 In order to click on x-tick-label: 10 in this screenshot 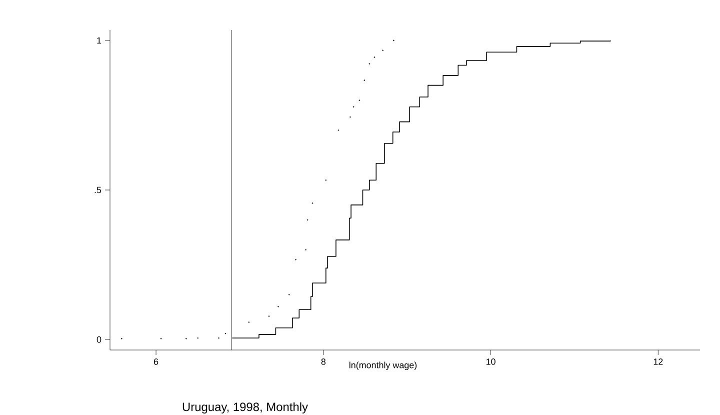, I will do `click(491, 361)`.